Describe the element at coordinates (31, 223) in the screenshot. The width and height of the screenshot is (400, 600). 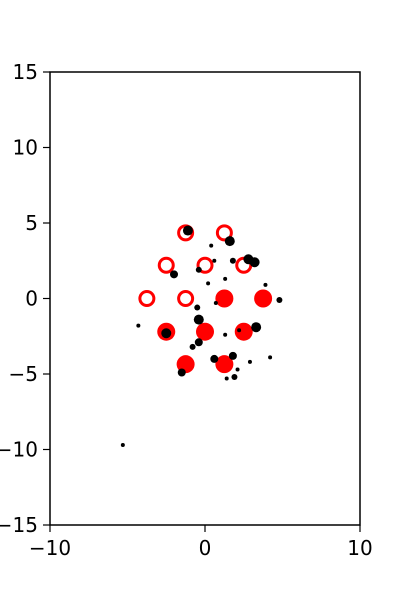
I see `y-tick-label: 5` at that location.